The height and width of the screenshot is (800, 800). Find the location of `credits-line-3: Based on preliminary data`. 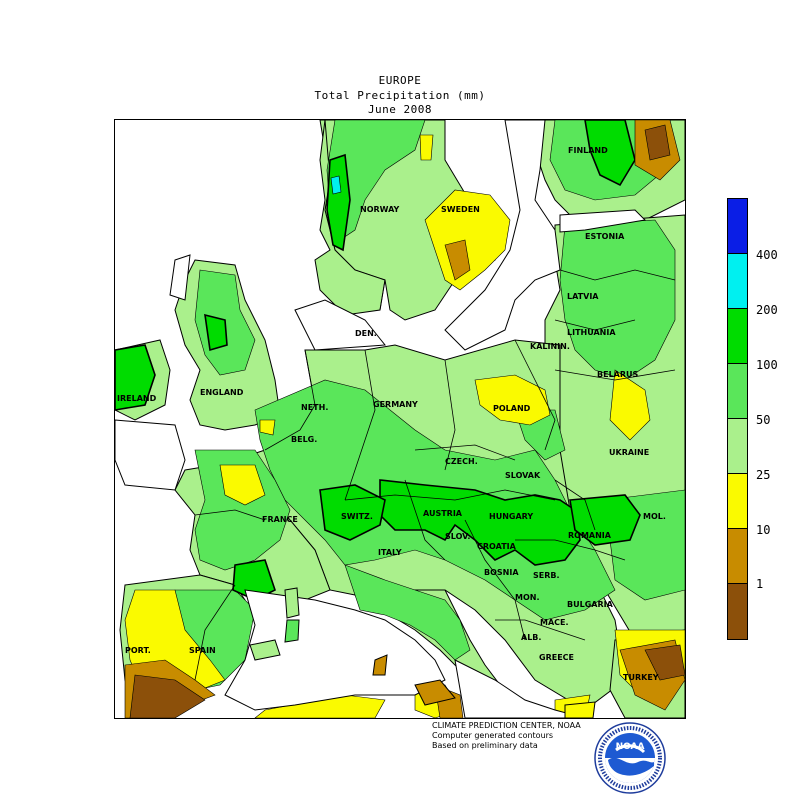

credits-line-3: Based on preliminary data is located at coordinates (485, 745).